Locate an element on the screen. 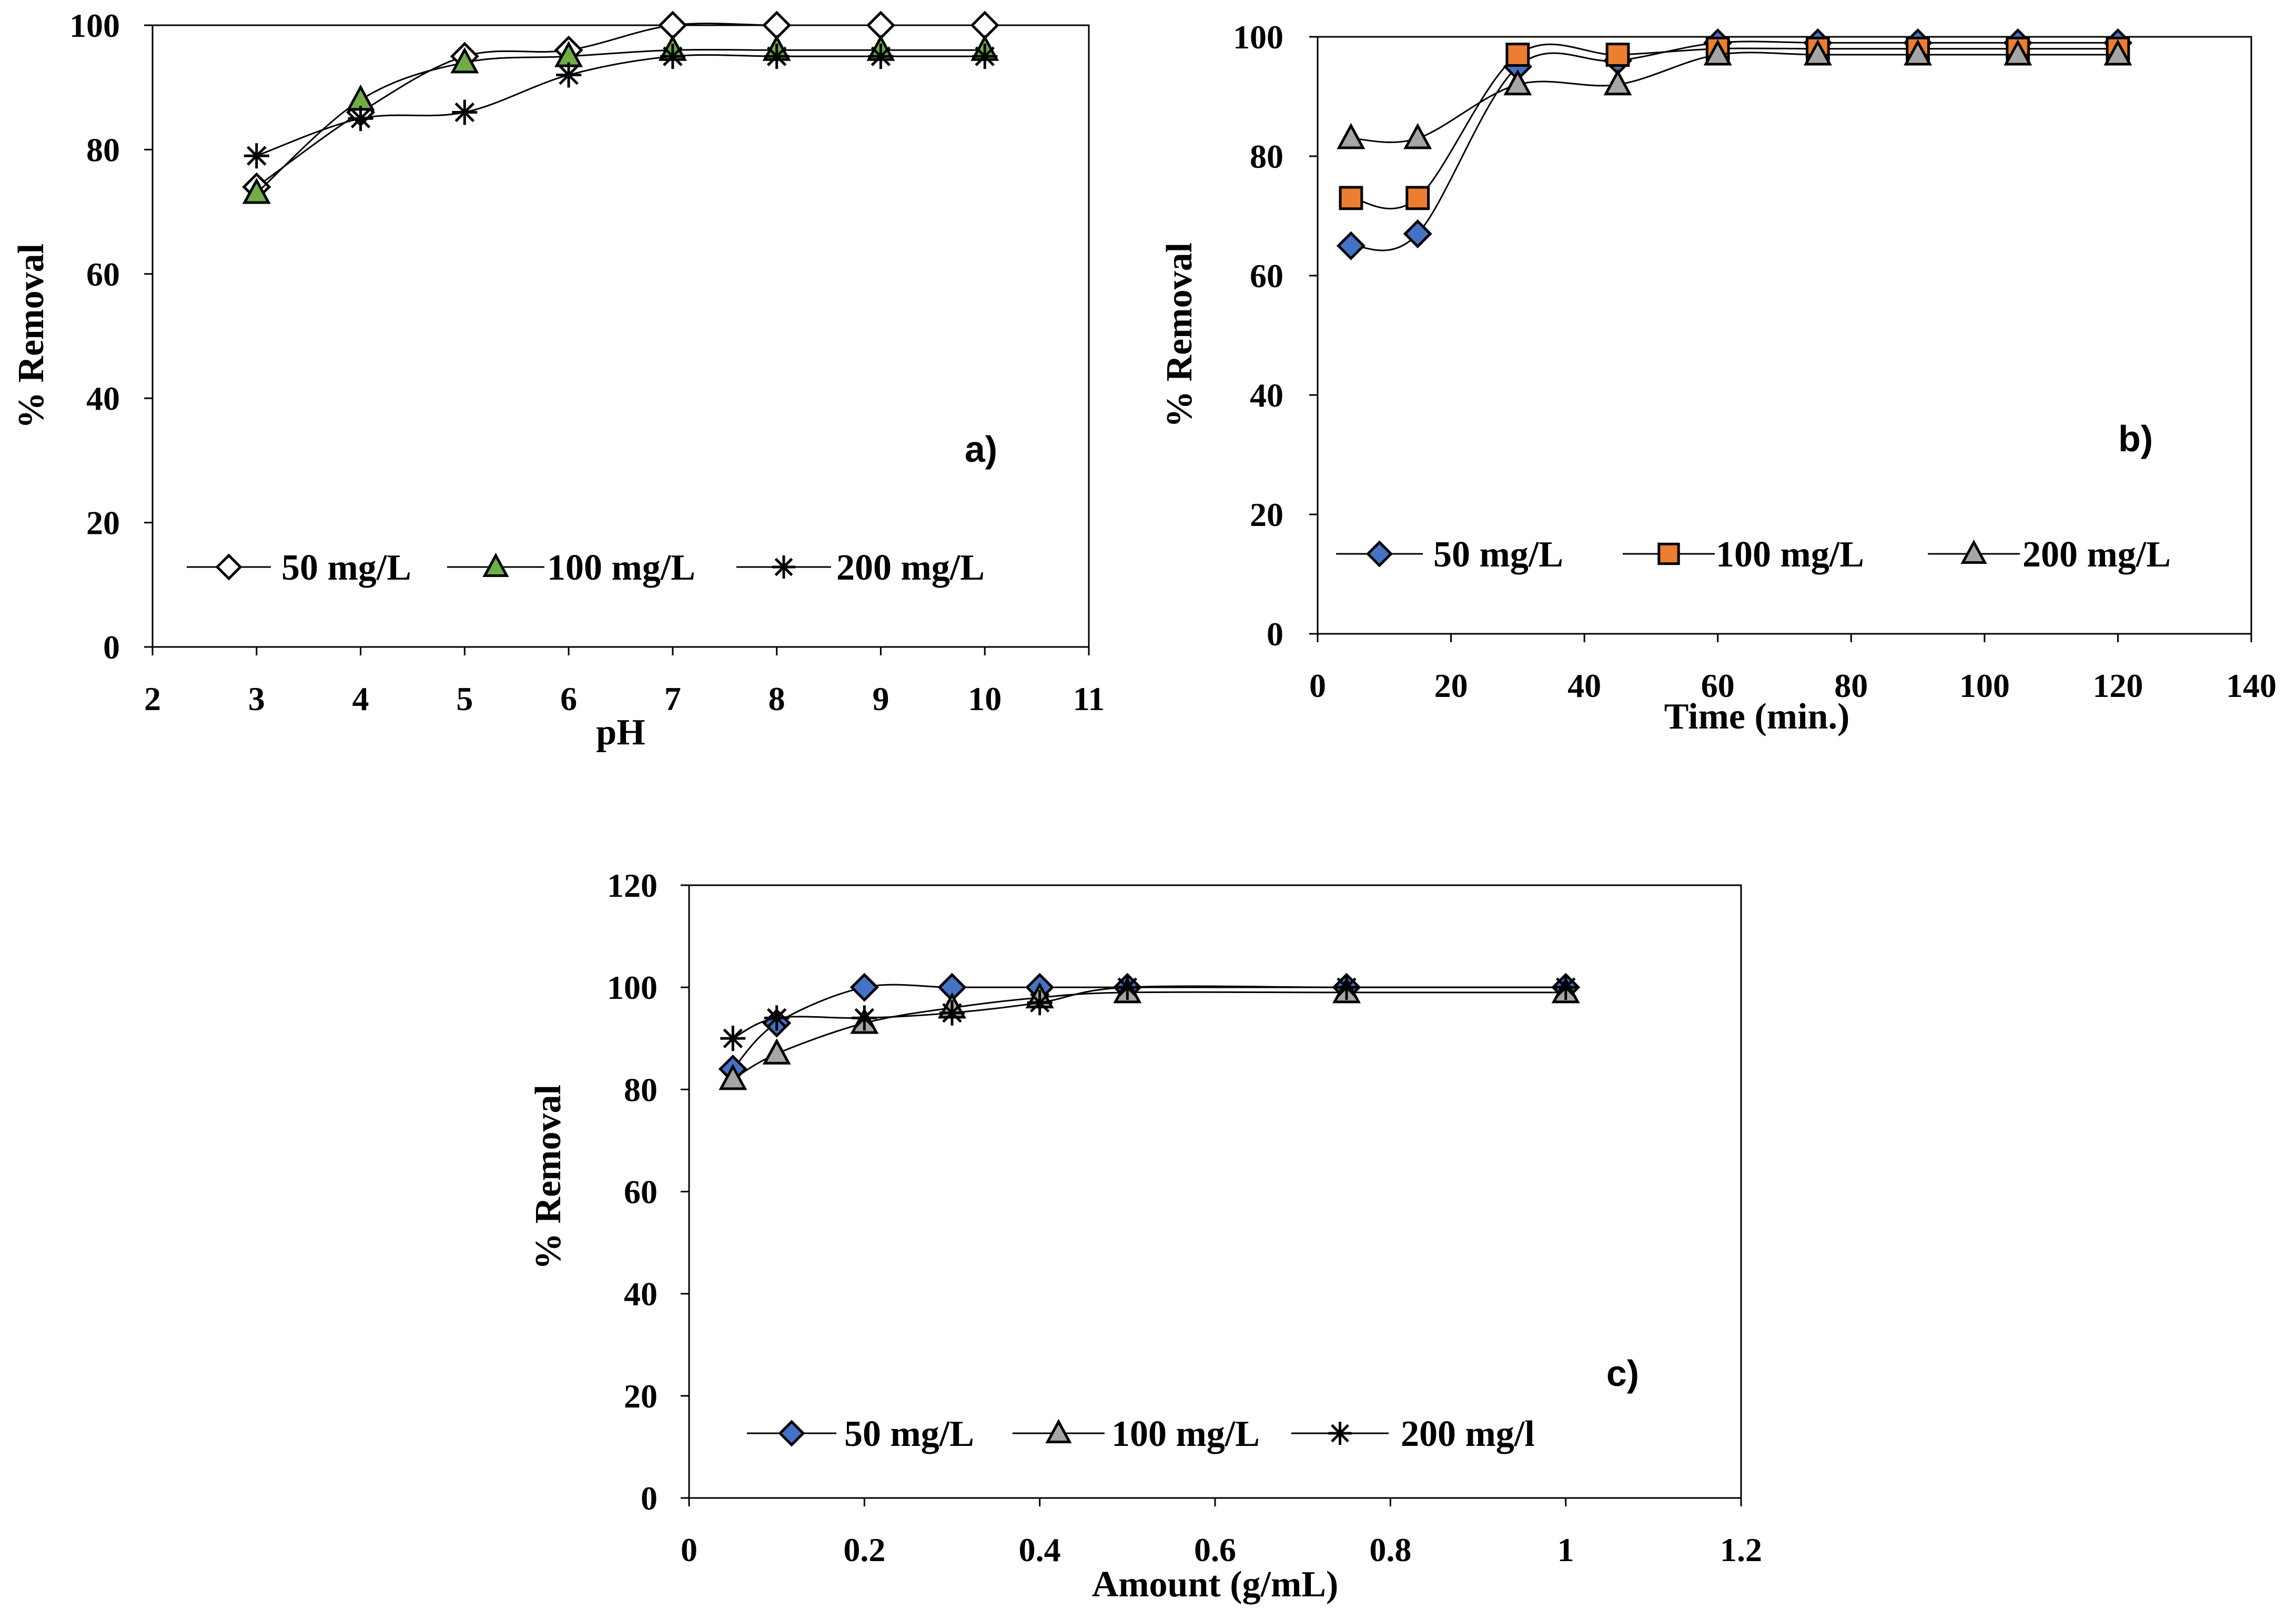  x-tick-label: 140 is located at coordinates (2251, 685).